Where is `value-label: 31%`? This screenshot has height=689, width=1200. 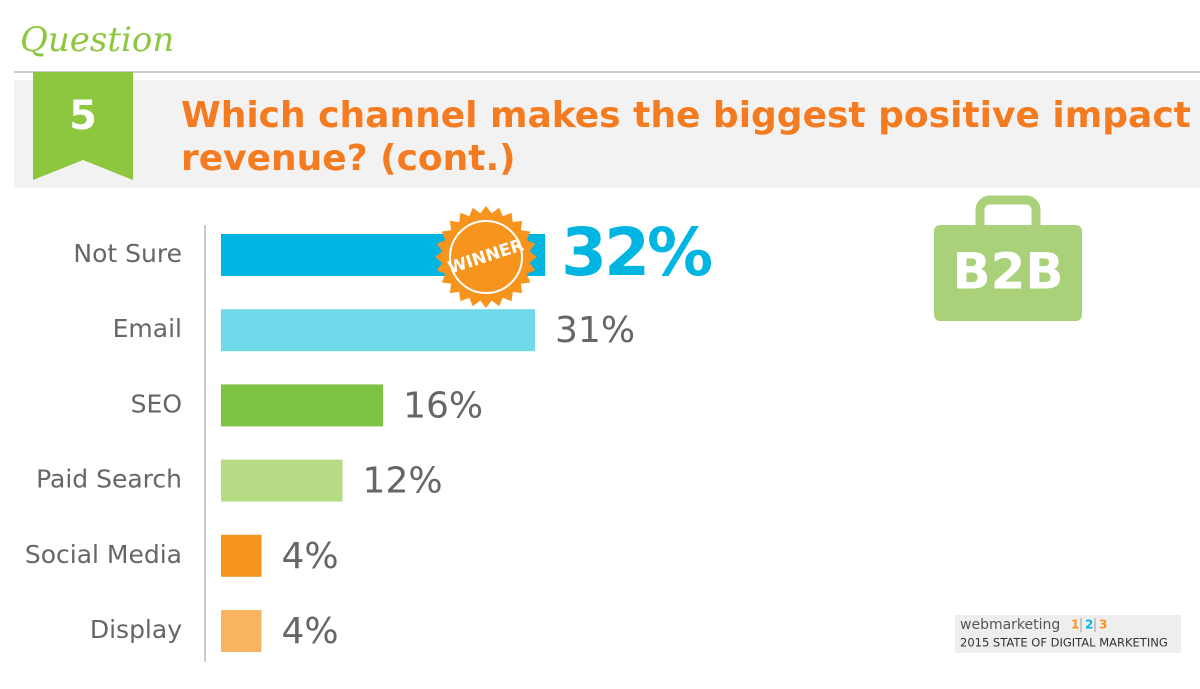 value-label: 31% is located at coordinates (595, 330).